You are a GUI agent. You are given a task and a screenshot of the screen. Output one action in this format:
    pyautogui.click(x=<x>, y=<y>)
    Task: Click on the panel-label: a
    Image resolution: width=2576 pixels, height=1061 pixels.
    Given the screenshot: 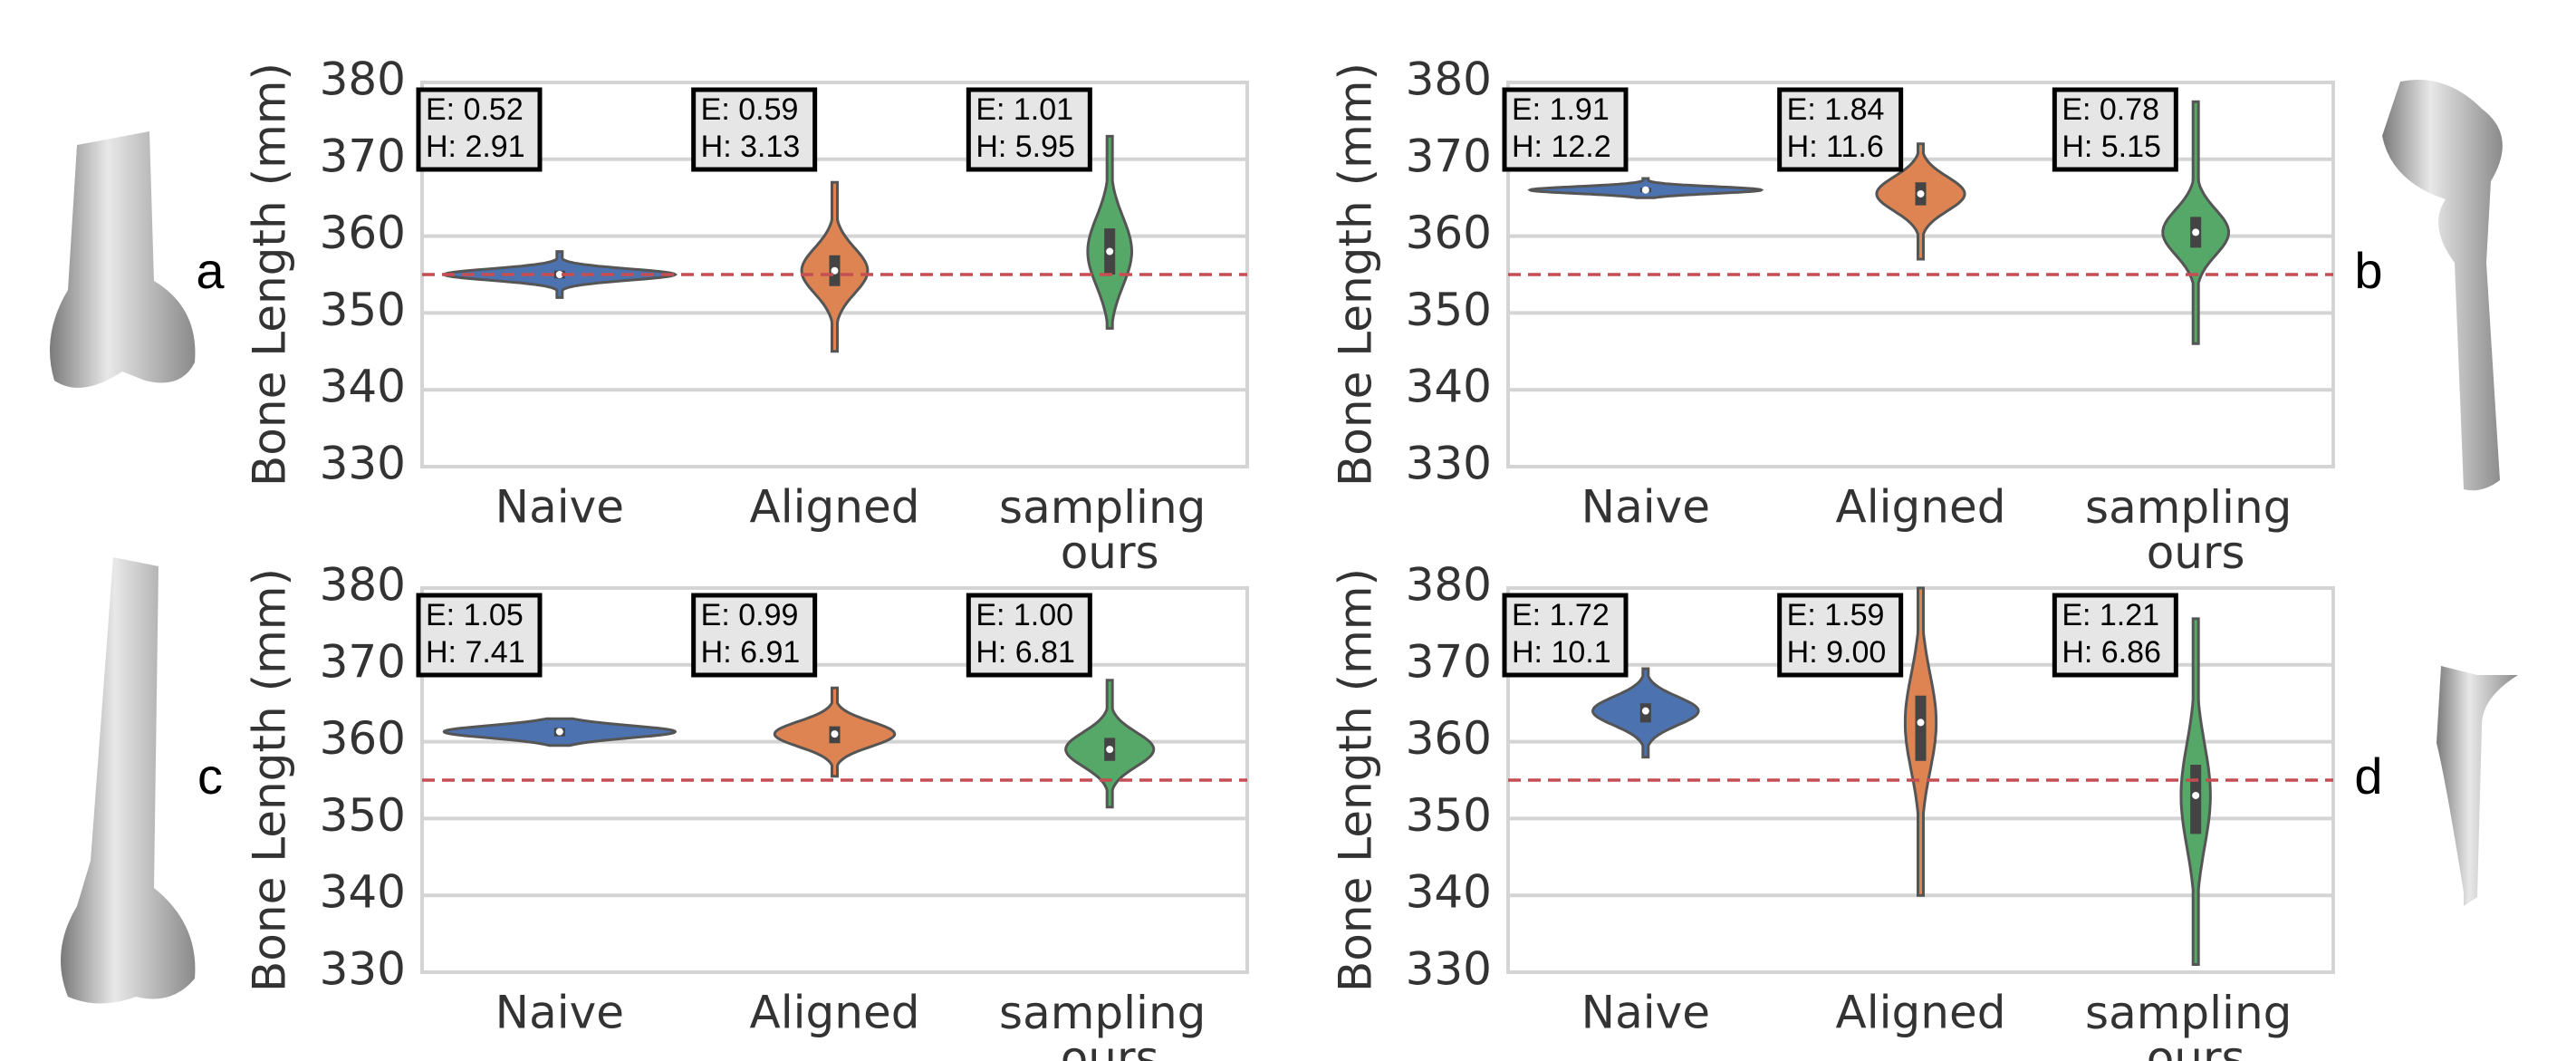 What is the action you would take?
    pyautogui.click(x=210, y=270)
    